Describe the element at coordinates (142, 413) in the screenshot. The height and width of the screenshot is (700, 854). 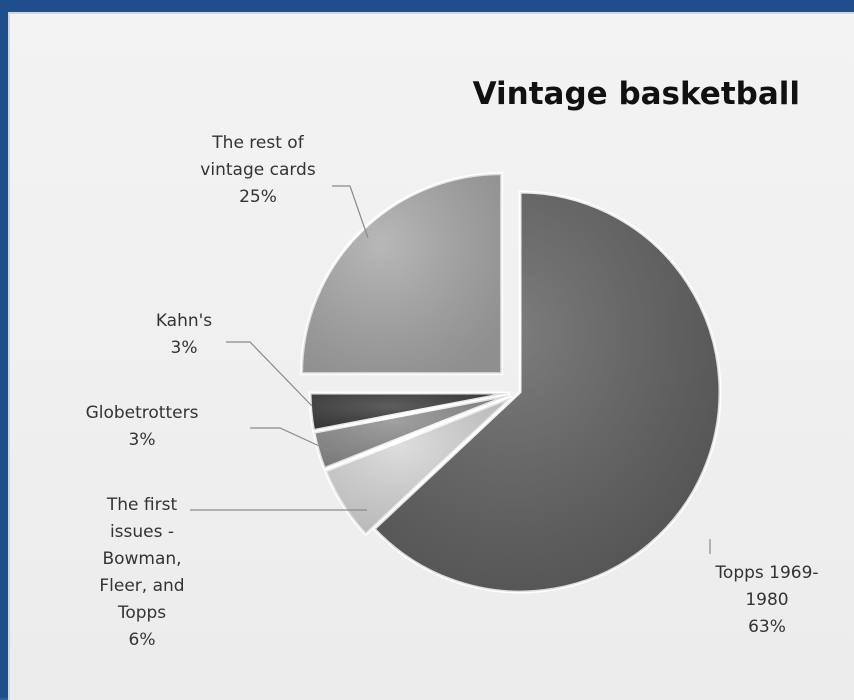
I see `slice-label-line: Globetrotters` at that location.